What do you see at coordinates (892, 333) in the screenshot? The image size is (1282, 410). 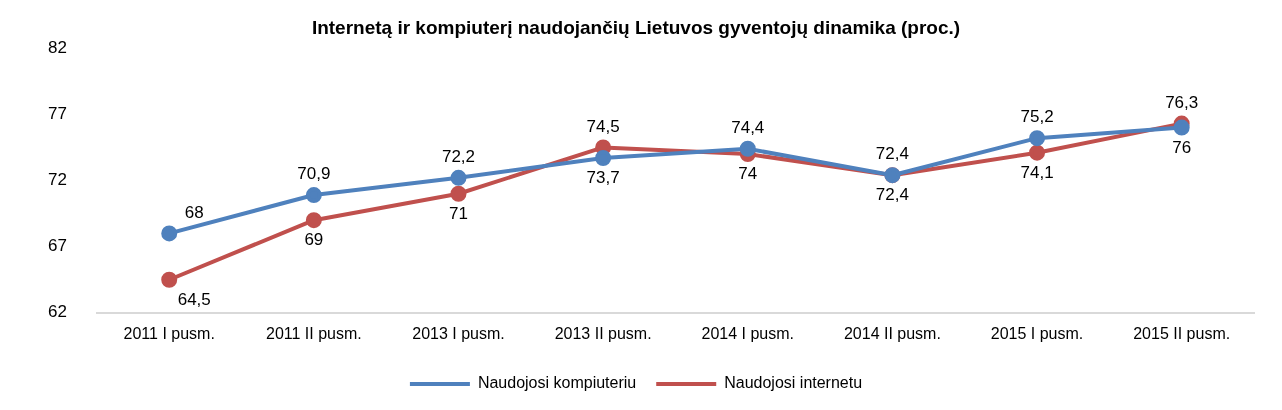 I see `x-tick-label: 2014 II pusm.` at bounding box center [892, 333].